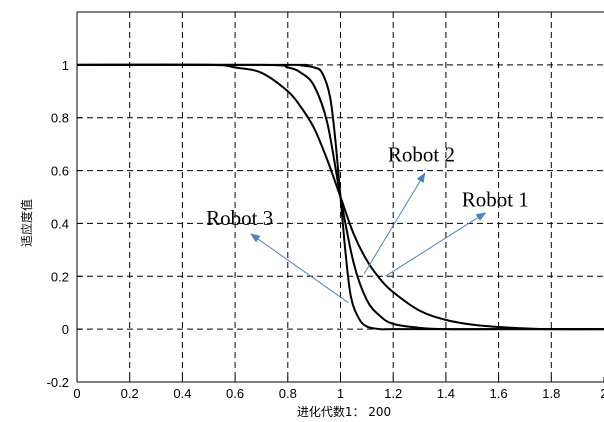 The height and width of the screenshot is (422, 604). I want to click on y-axis-label: 适应度值, so click(26, 223).